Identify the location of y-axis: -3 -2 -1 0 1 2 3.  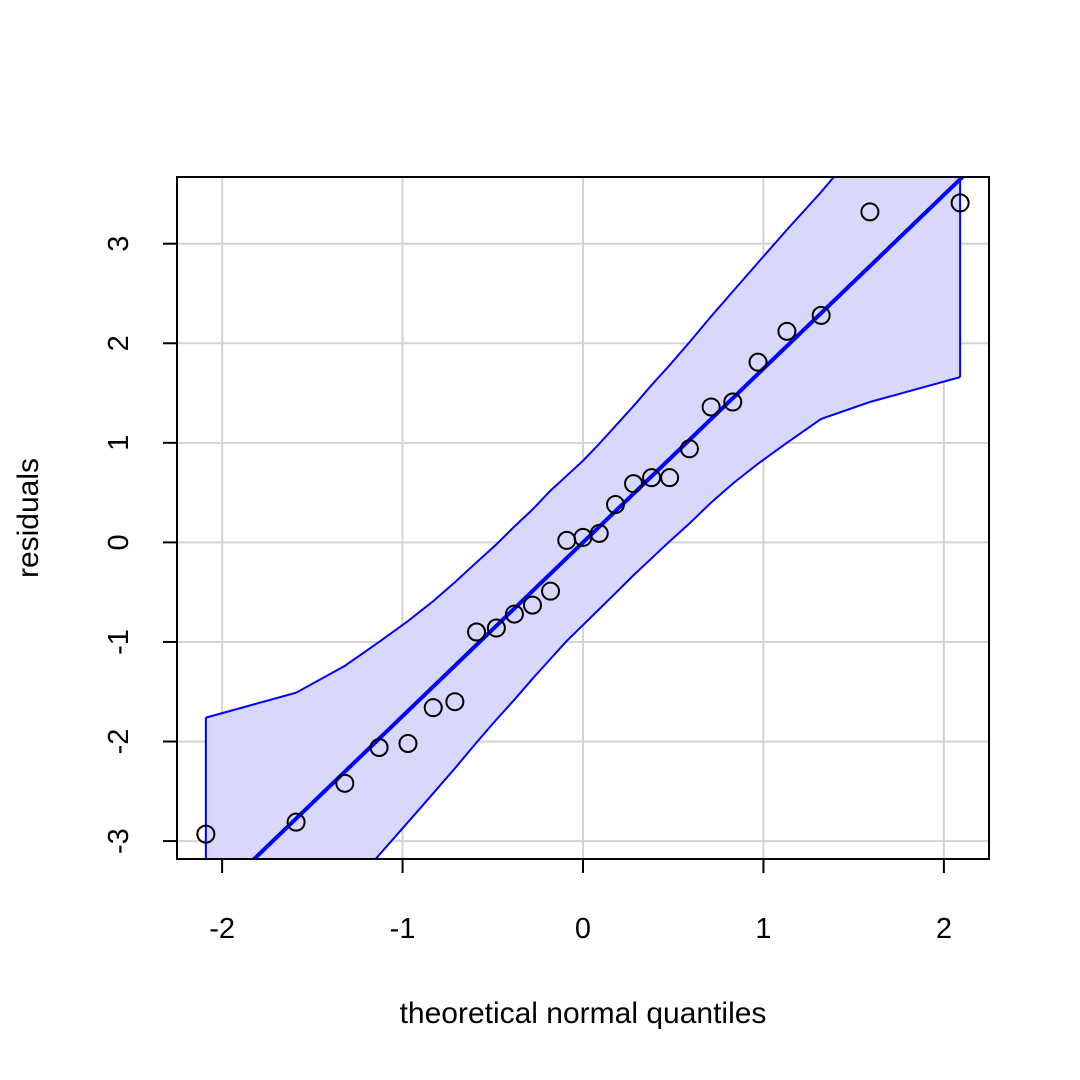
(140, 545).